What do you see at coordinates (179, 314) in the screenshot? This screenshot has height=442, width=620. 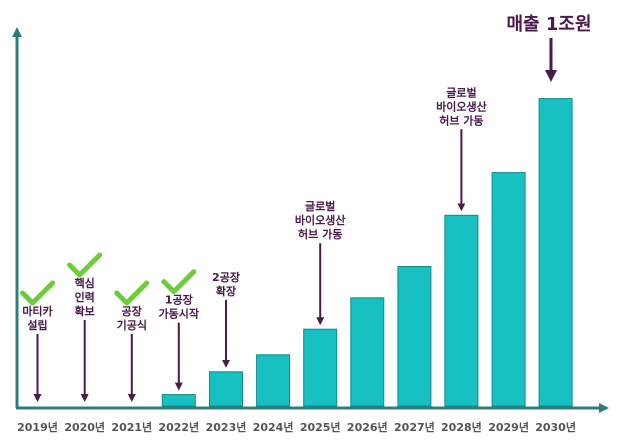 I see `annotation-line: 가동시작` at bounding box center [179, 314].